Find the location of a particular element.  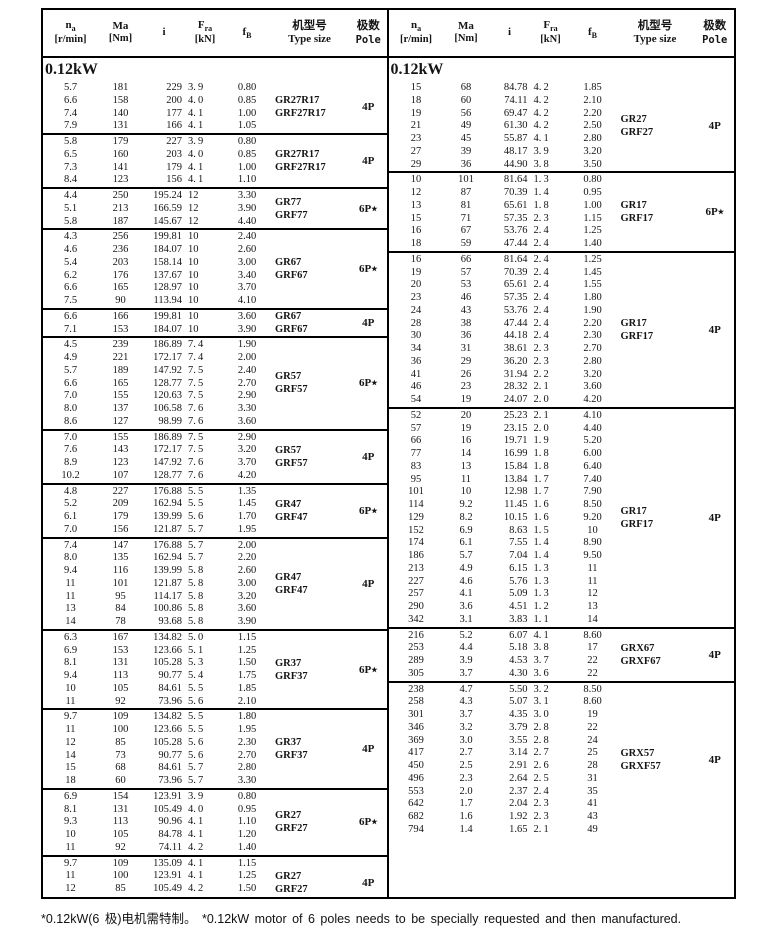

table-cell: 7.0 is located at coordinates (70, 396).